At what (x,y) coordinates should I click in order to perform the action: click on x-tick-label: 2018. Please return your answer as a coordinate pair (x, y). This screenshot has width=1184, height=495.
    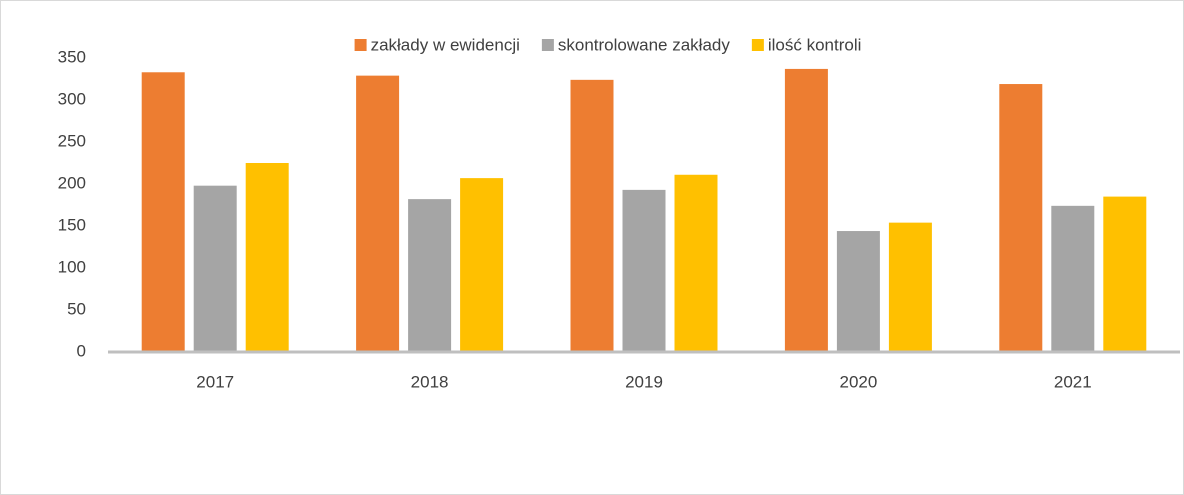
    Looking at the image, I should click on (430, 381).